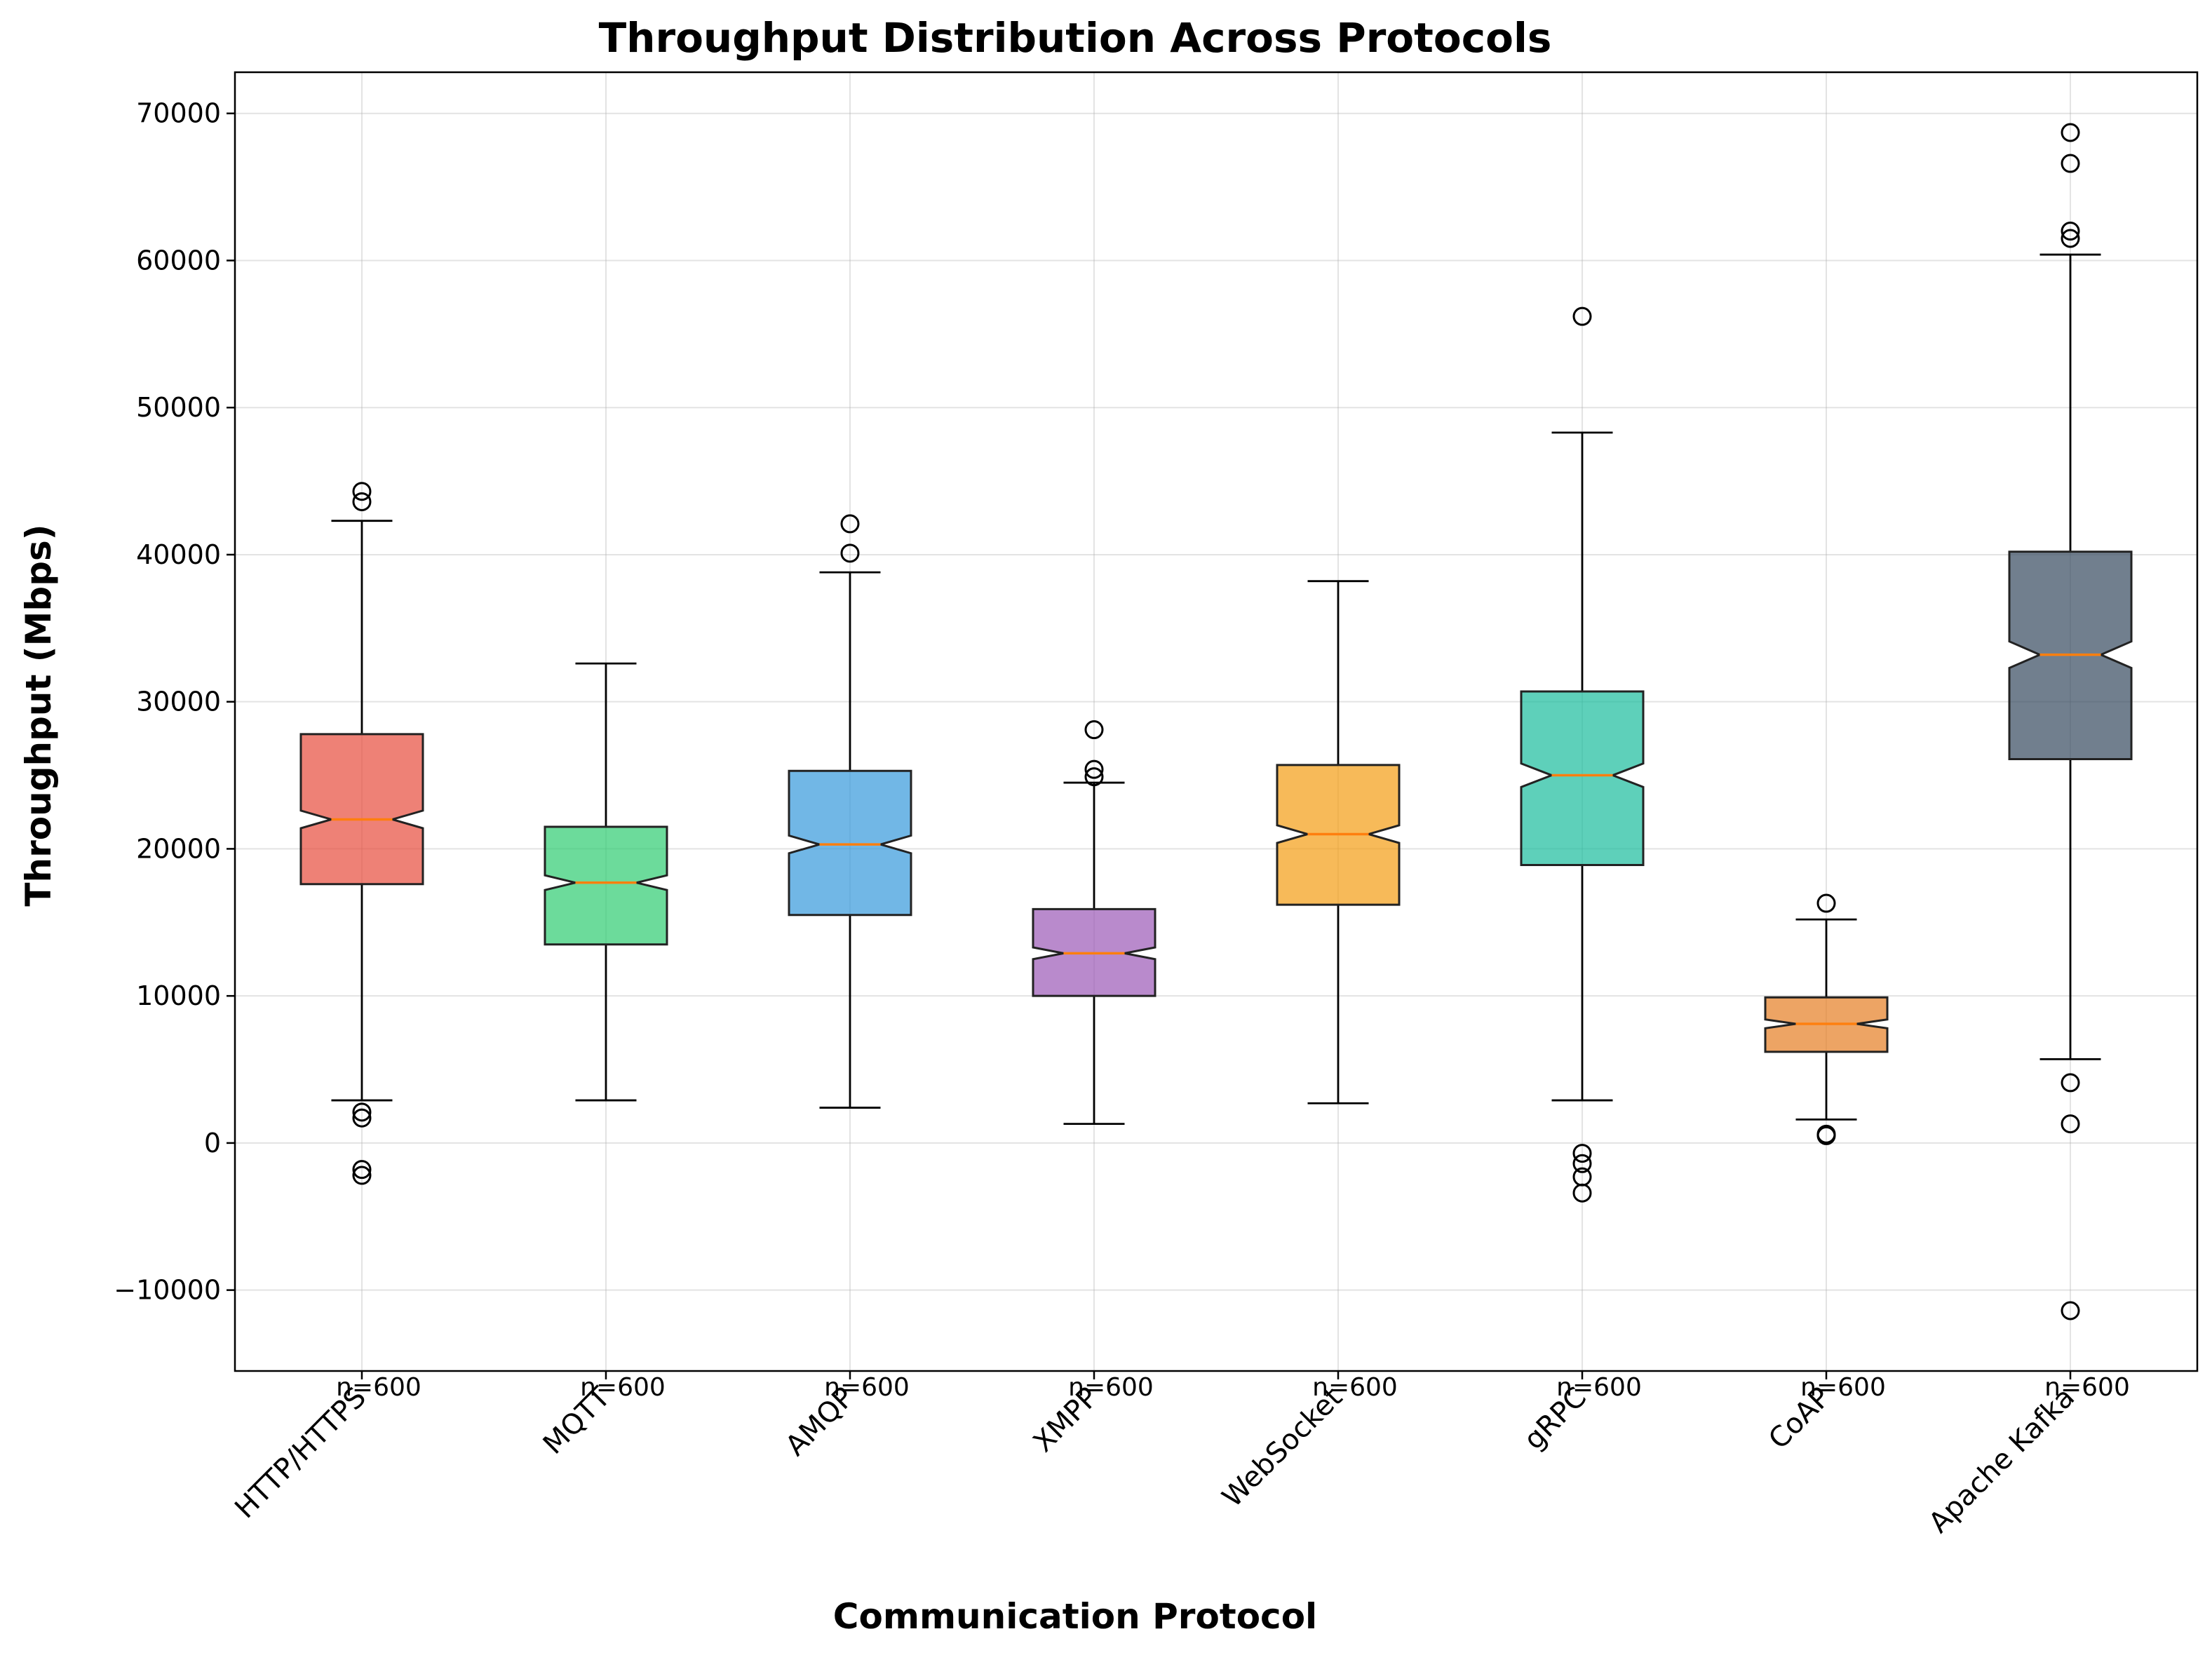 The image size is (2212, 1655). Describe the element at coordinates (577, 1421) in the screenshot. I see `x-tick-label: MQTT` at that location.